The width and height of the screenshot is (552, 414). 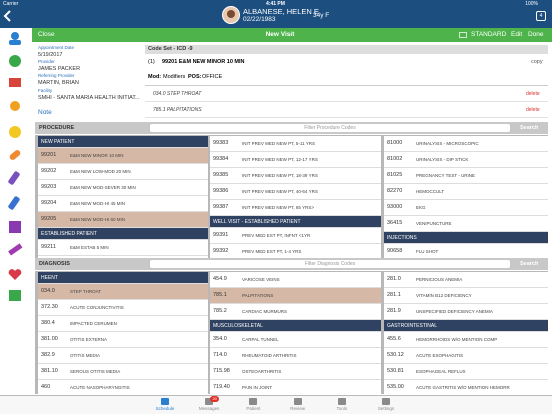 What do you see at coordinates (49, 155) in the screenshot?
I see `code: 99201` at bounding box center [49, 155].